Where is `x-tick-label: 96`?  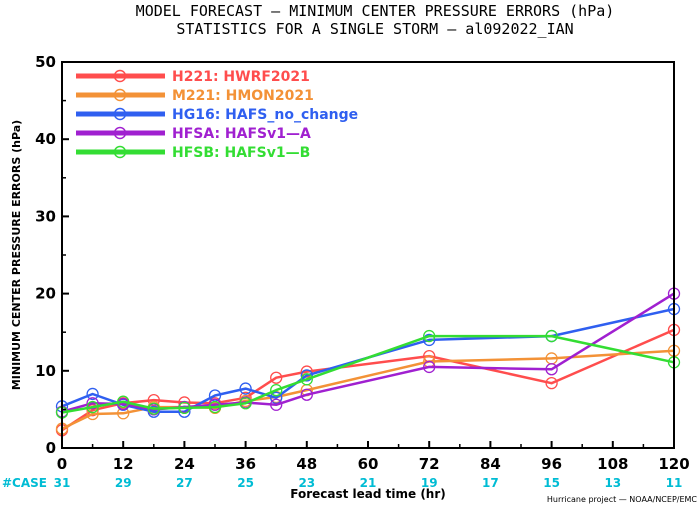
x-tick-label: 96 is located at coordinates (551, 464).